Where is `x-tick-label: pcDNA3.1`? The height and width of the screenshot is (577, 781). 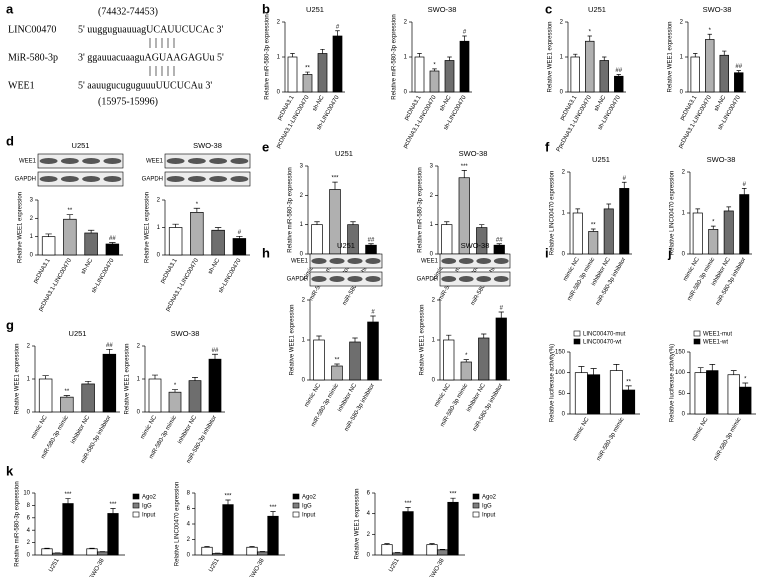 x-tick-label: pcDNA3.1 is located at coordinates (169, 270).